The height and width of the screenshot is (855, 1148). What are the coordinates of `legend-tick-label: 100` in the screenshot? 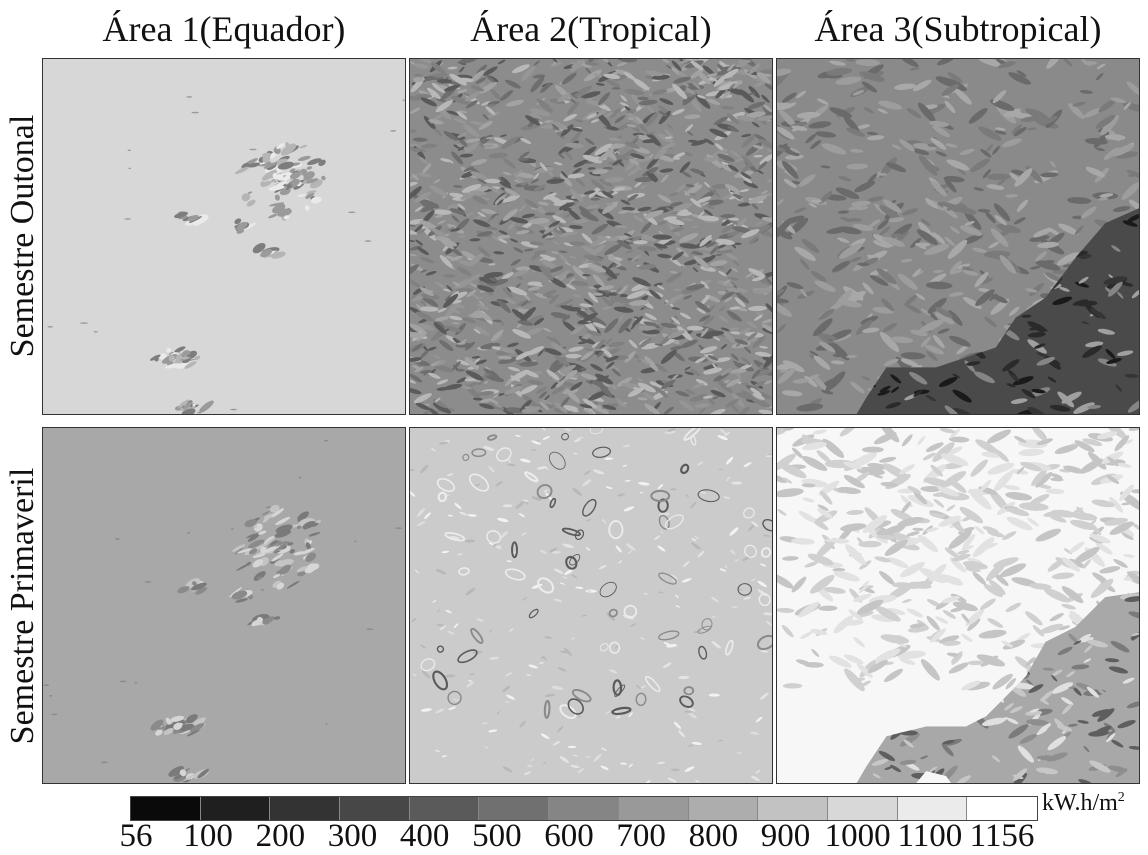 It's located at (208, 836).